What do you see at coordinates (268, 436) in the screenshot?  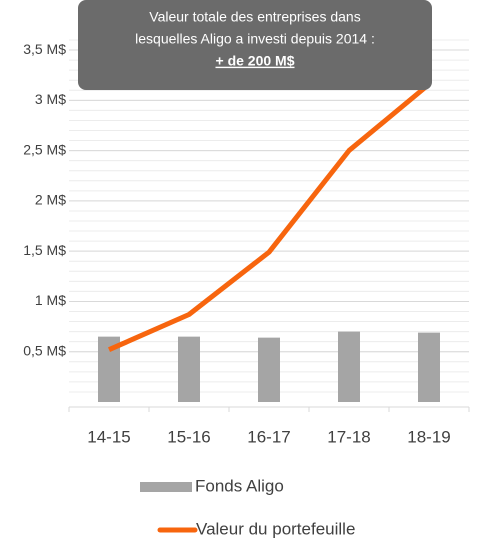 I see `x-tick-label: 16-17` at bounding box center [268, 436].